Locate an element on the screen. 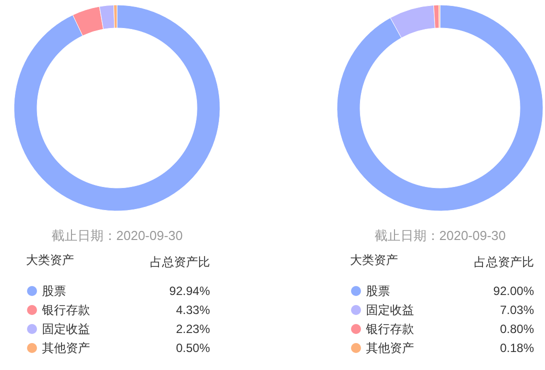 Image resolution: width=545 pixels, height=370 pixels. data-label: 4.33% is located at coordinates (193, 310).